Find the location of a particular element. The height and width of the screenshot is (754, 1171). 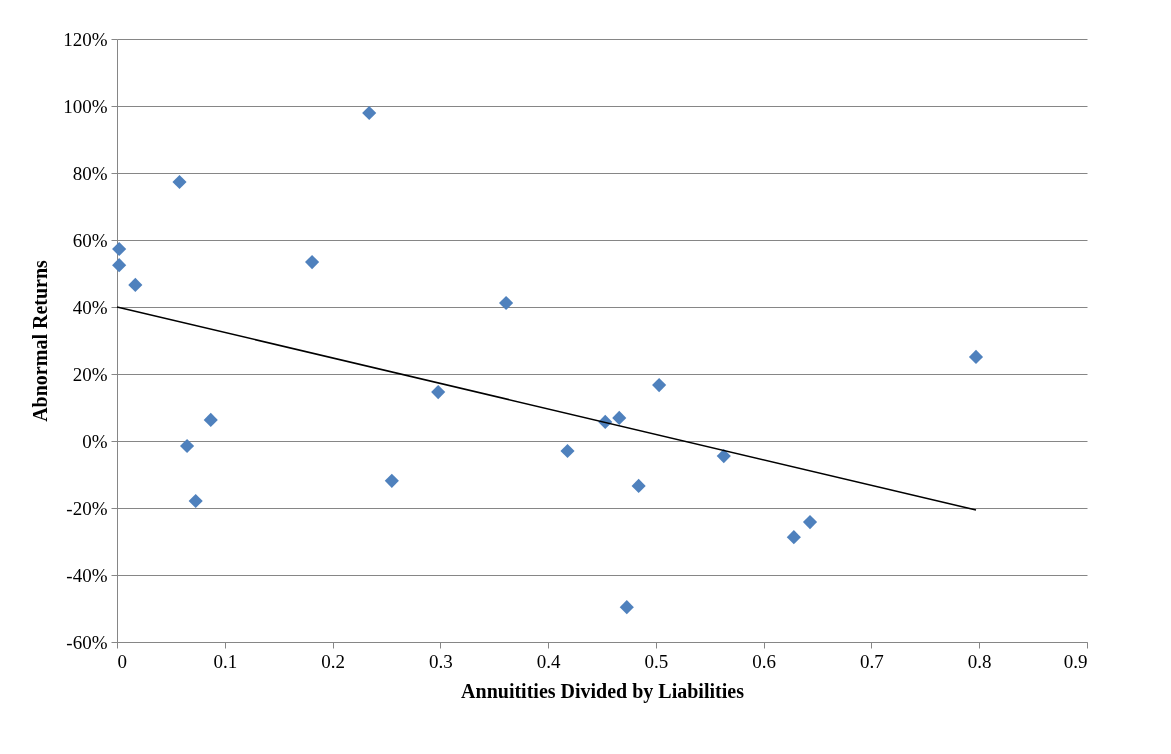

x-tick-label: 0 is located at coordinates (122, 661).